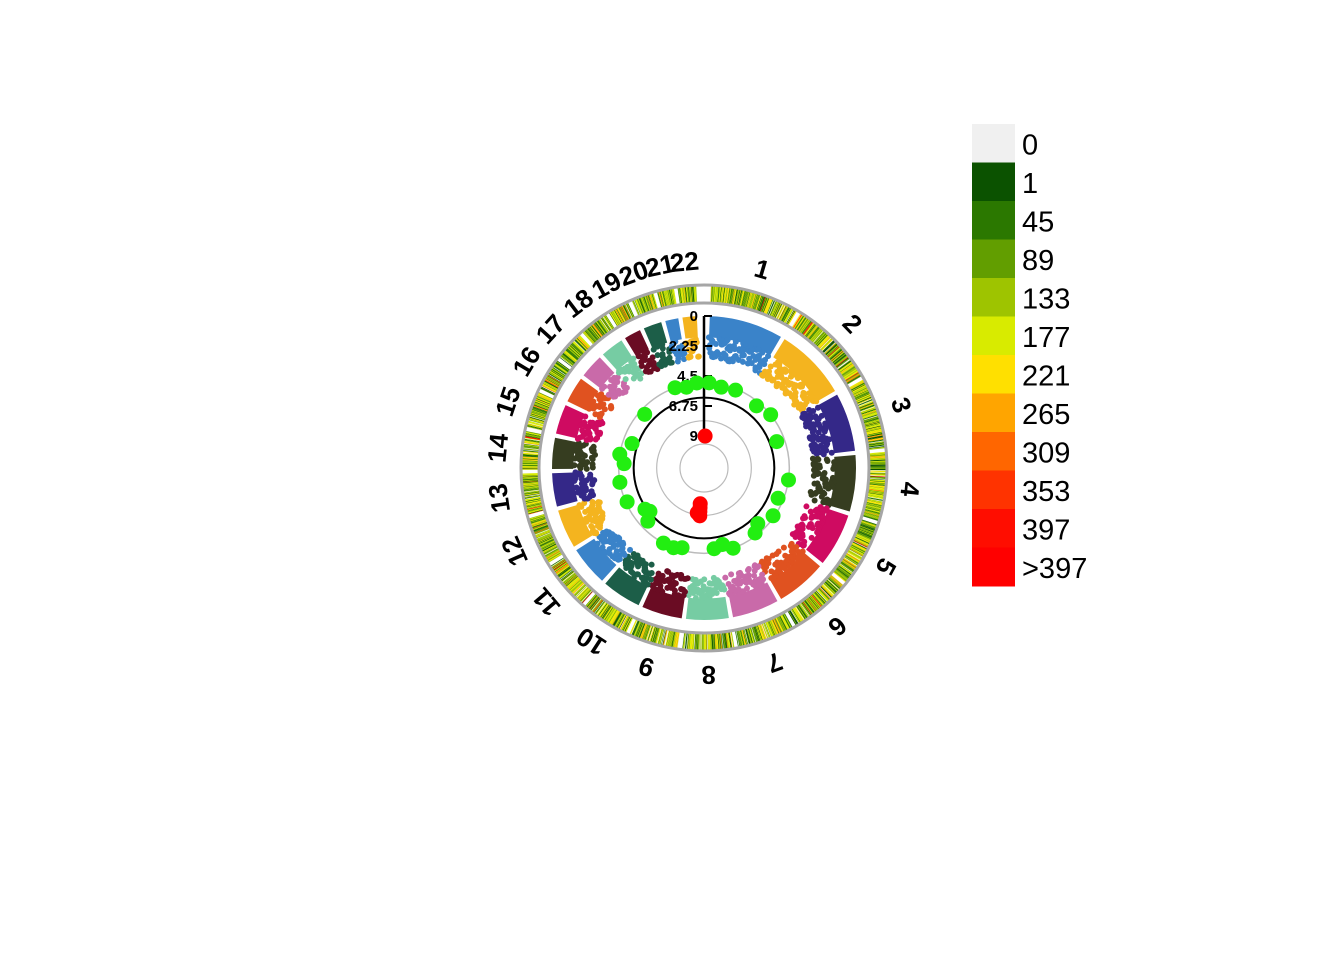 Image resolution: width=1344 pixels, height=960 pixels. Describe the element at coordinates (697, 383) in the screenshot. I see `highlight-point` at that location.